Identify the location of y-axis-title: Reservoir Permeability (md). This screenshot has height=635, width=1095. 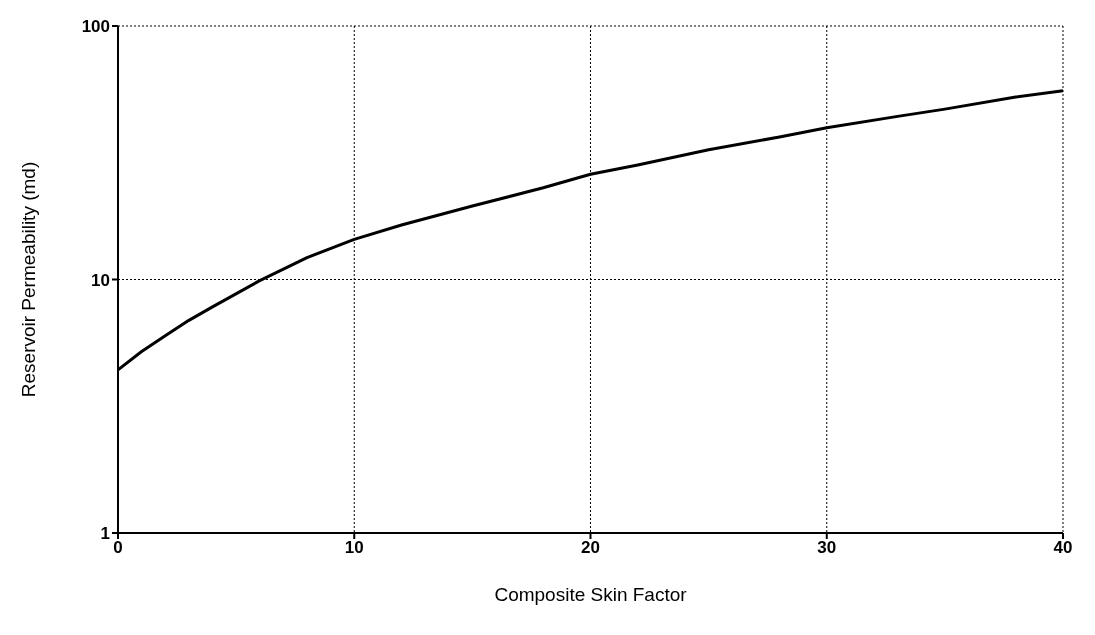
(28, 279).